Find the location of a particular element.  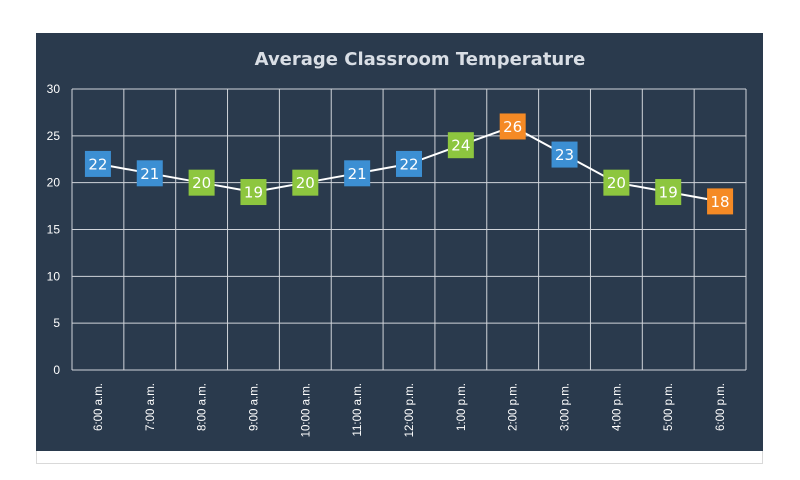

y-tick-label: 15 is located at coordinates (54, 230).